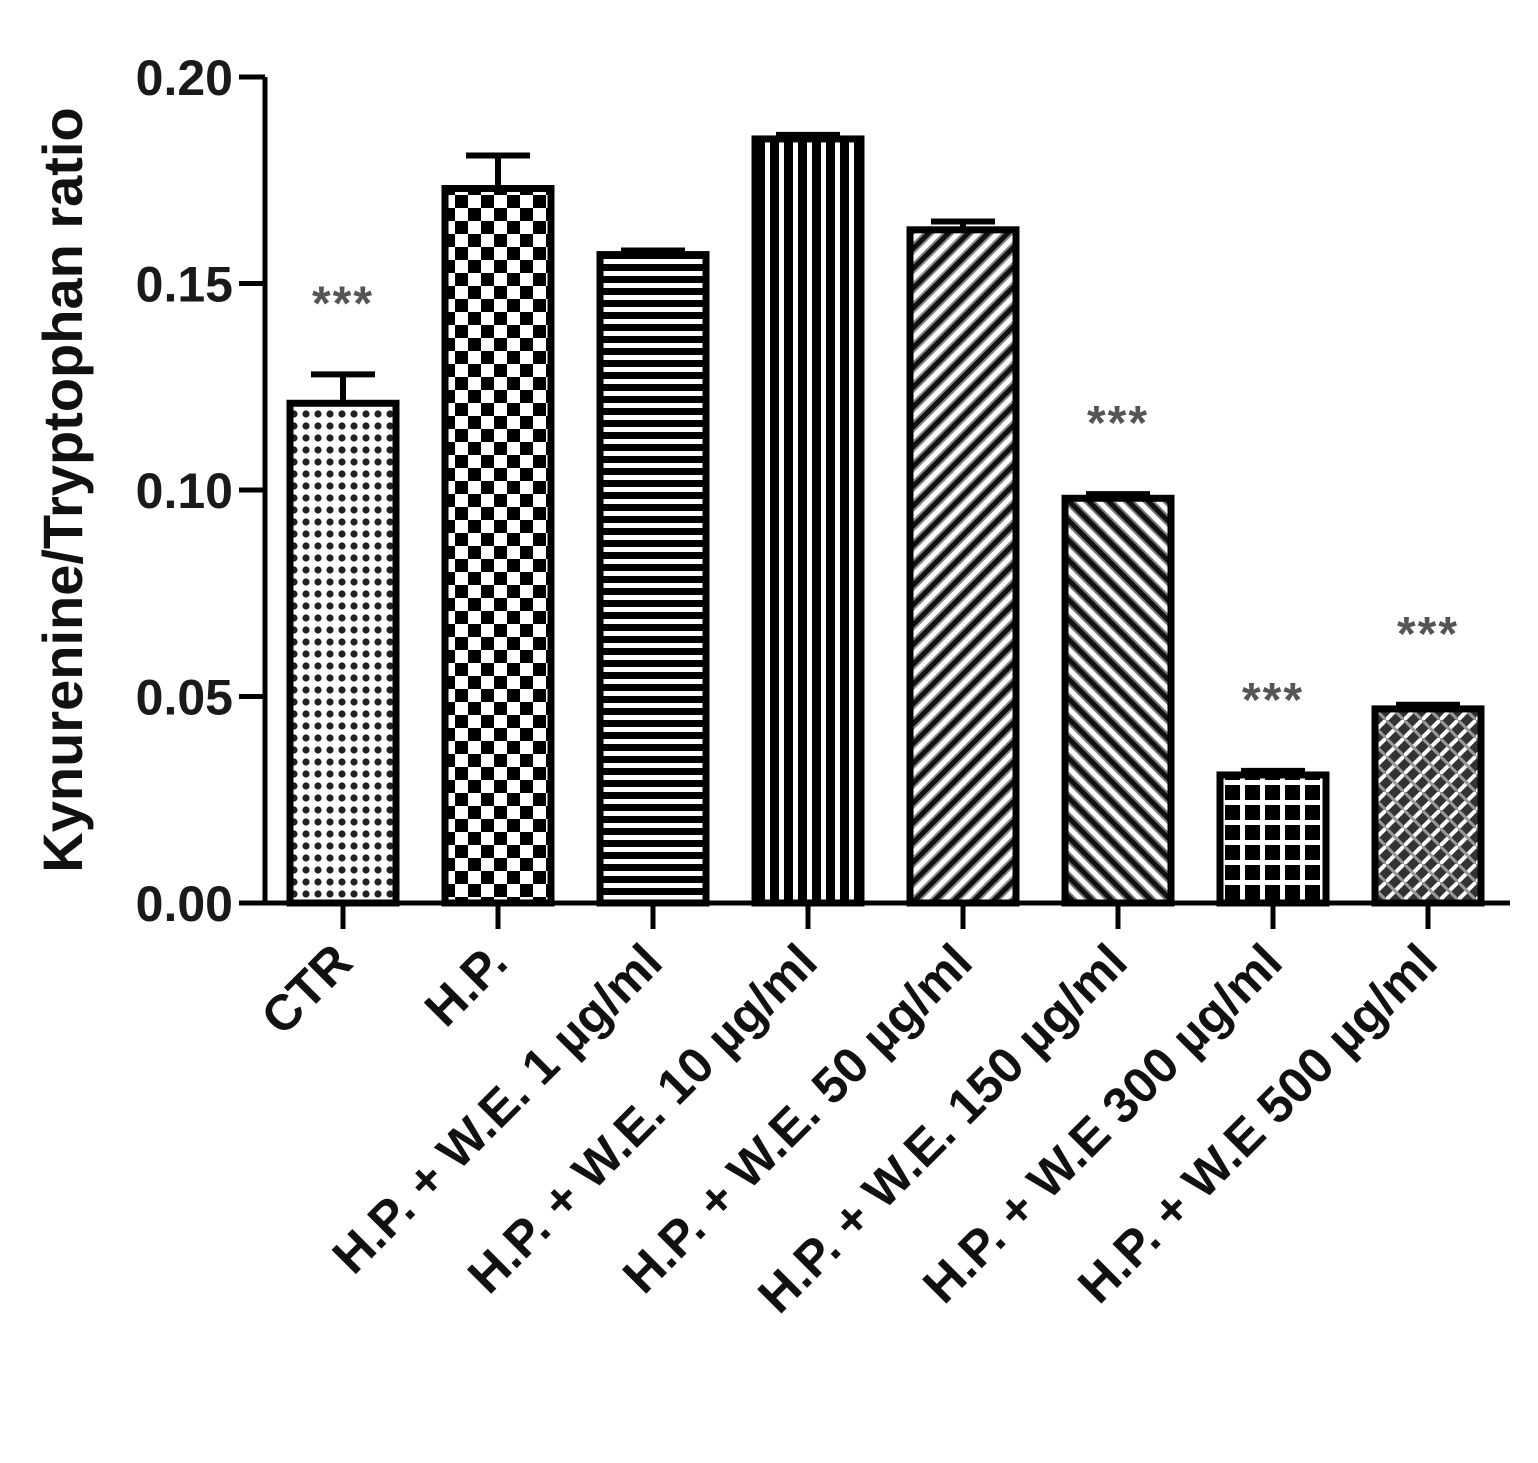 This screenshot has width=1538, height=1463. I want to click on y-tick-label: 0.10, so click(184, 491).